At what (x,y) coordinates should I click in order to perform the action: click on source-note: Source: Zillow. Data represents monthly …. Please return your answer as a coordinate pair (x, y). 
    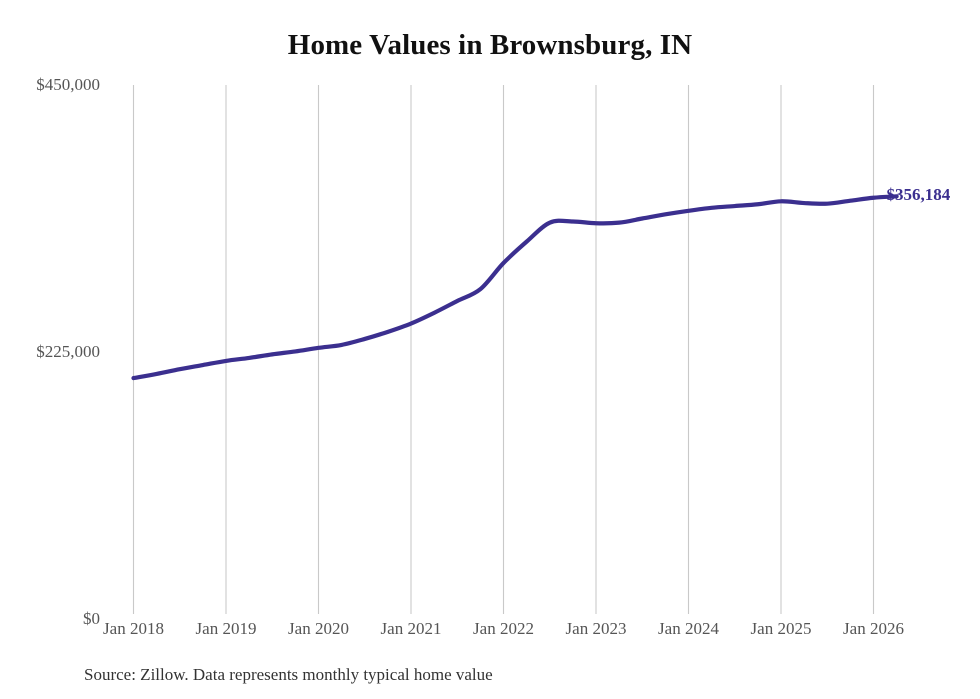
    Looking at the image, I should click on (288, 674).